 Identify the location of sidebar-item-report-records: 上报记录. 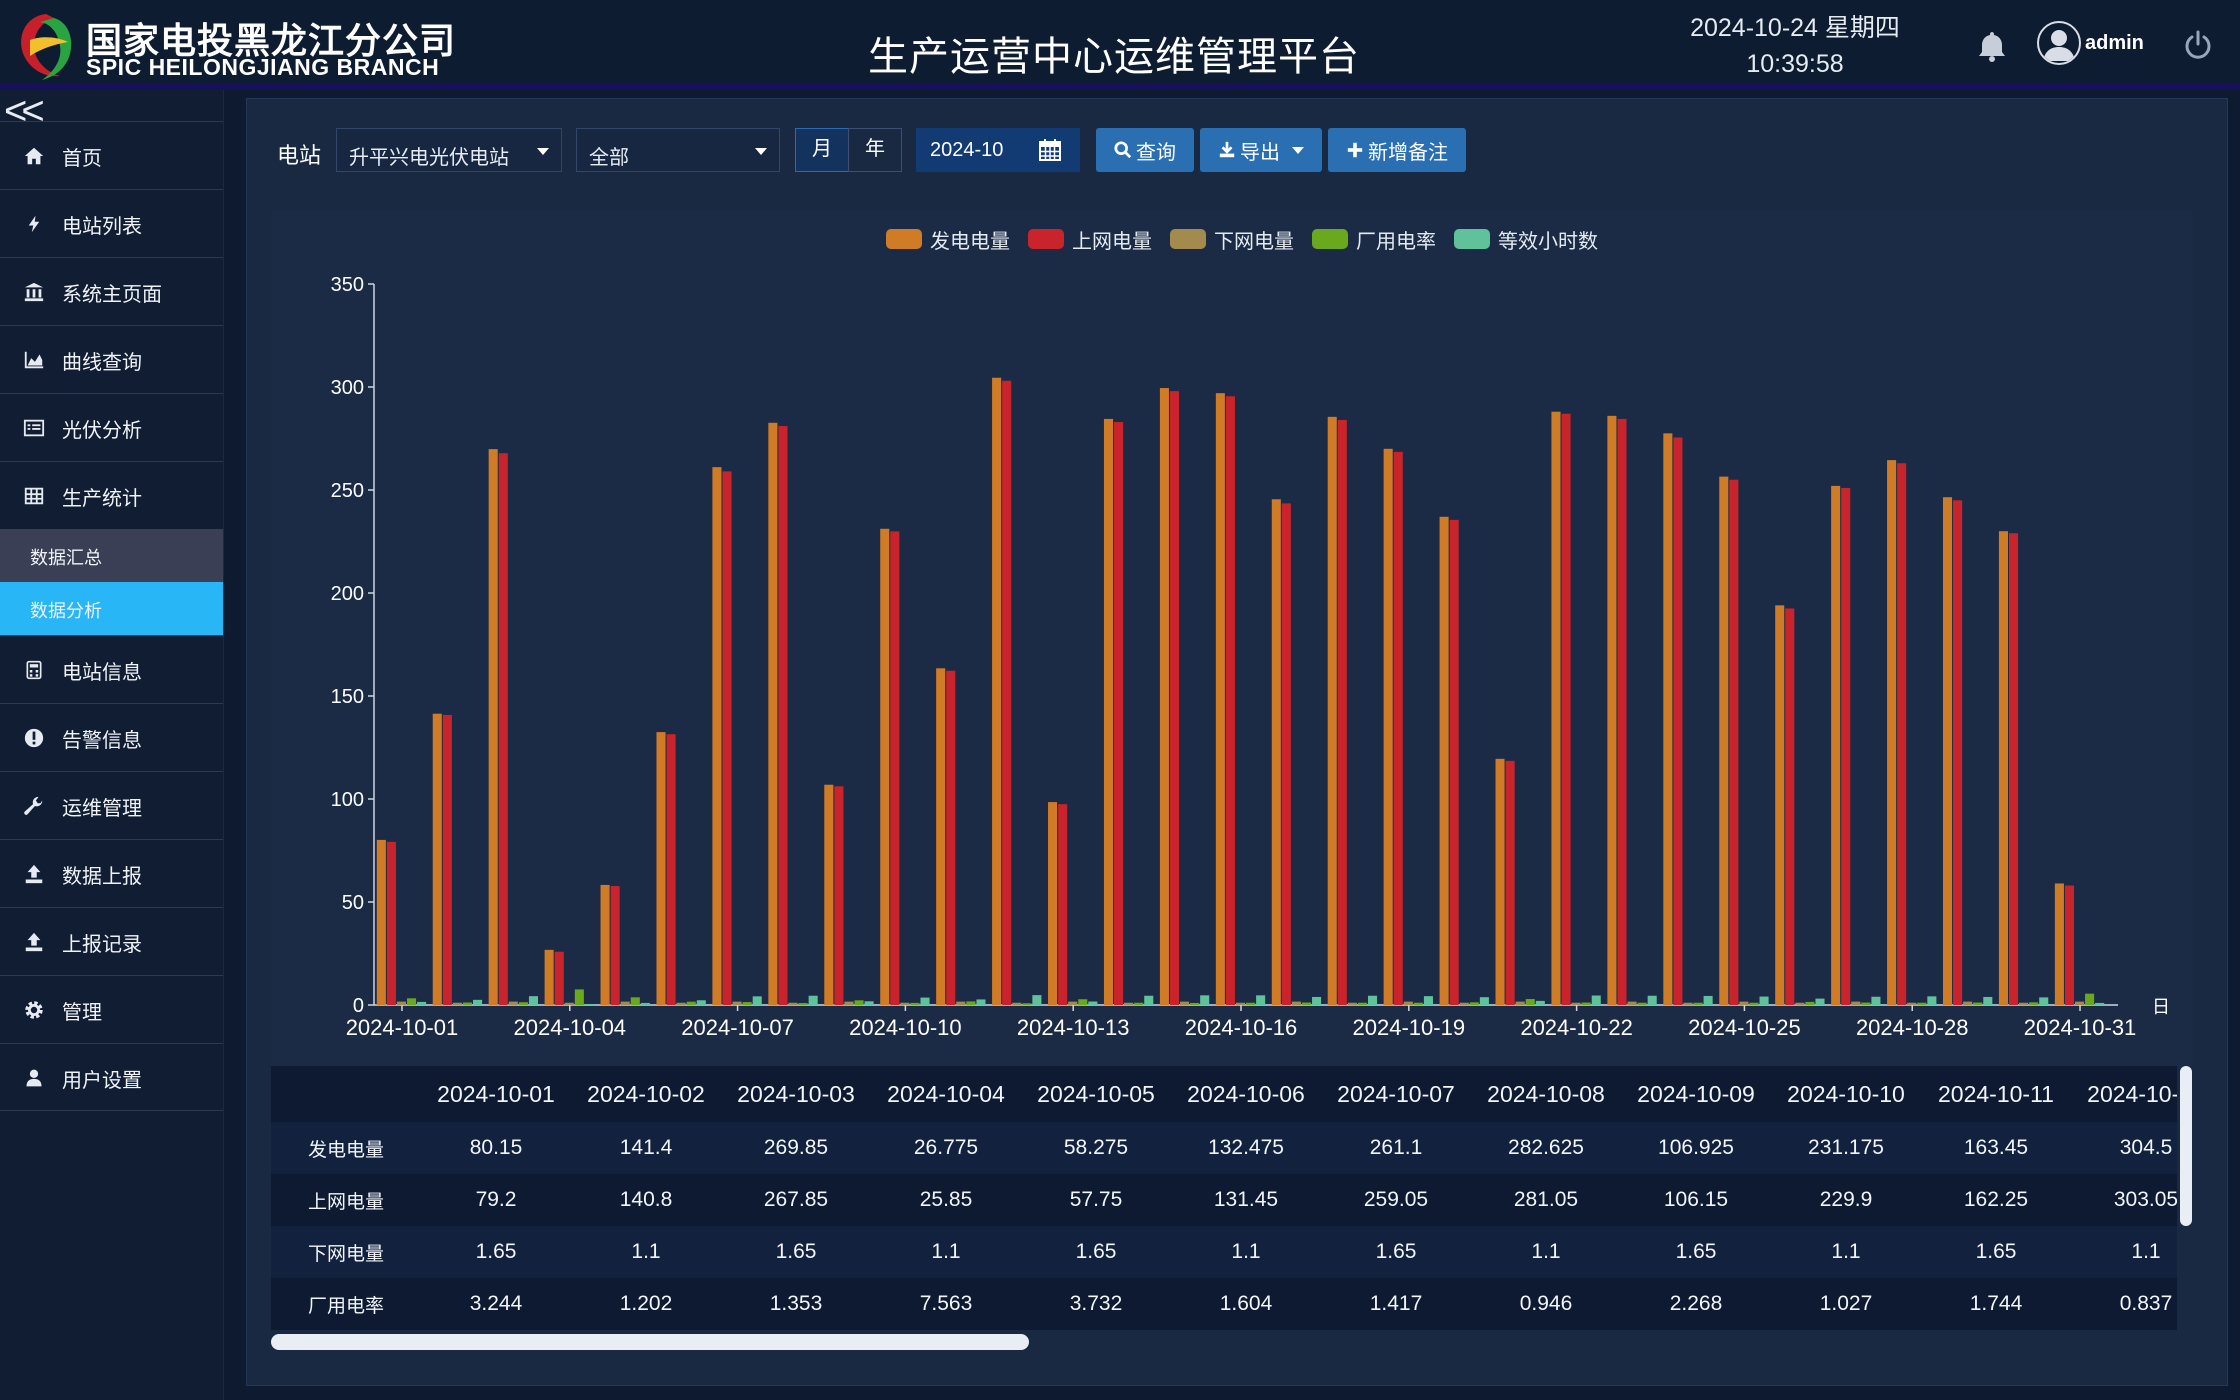
(111, 941).